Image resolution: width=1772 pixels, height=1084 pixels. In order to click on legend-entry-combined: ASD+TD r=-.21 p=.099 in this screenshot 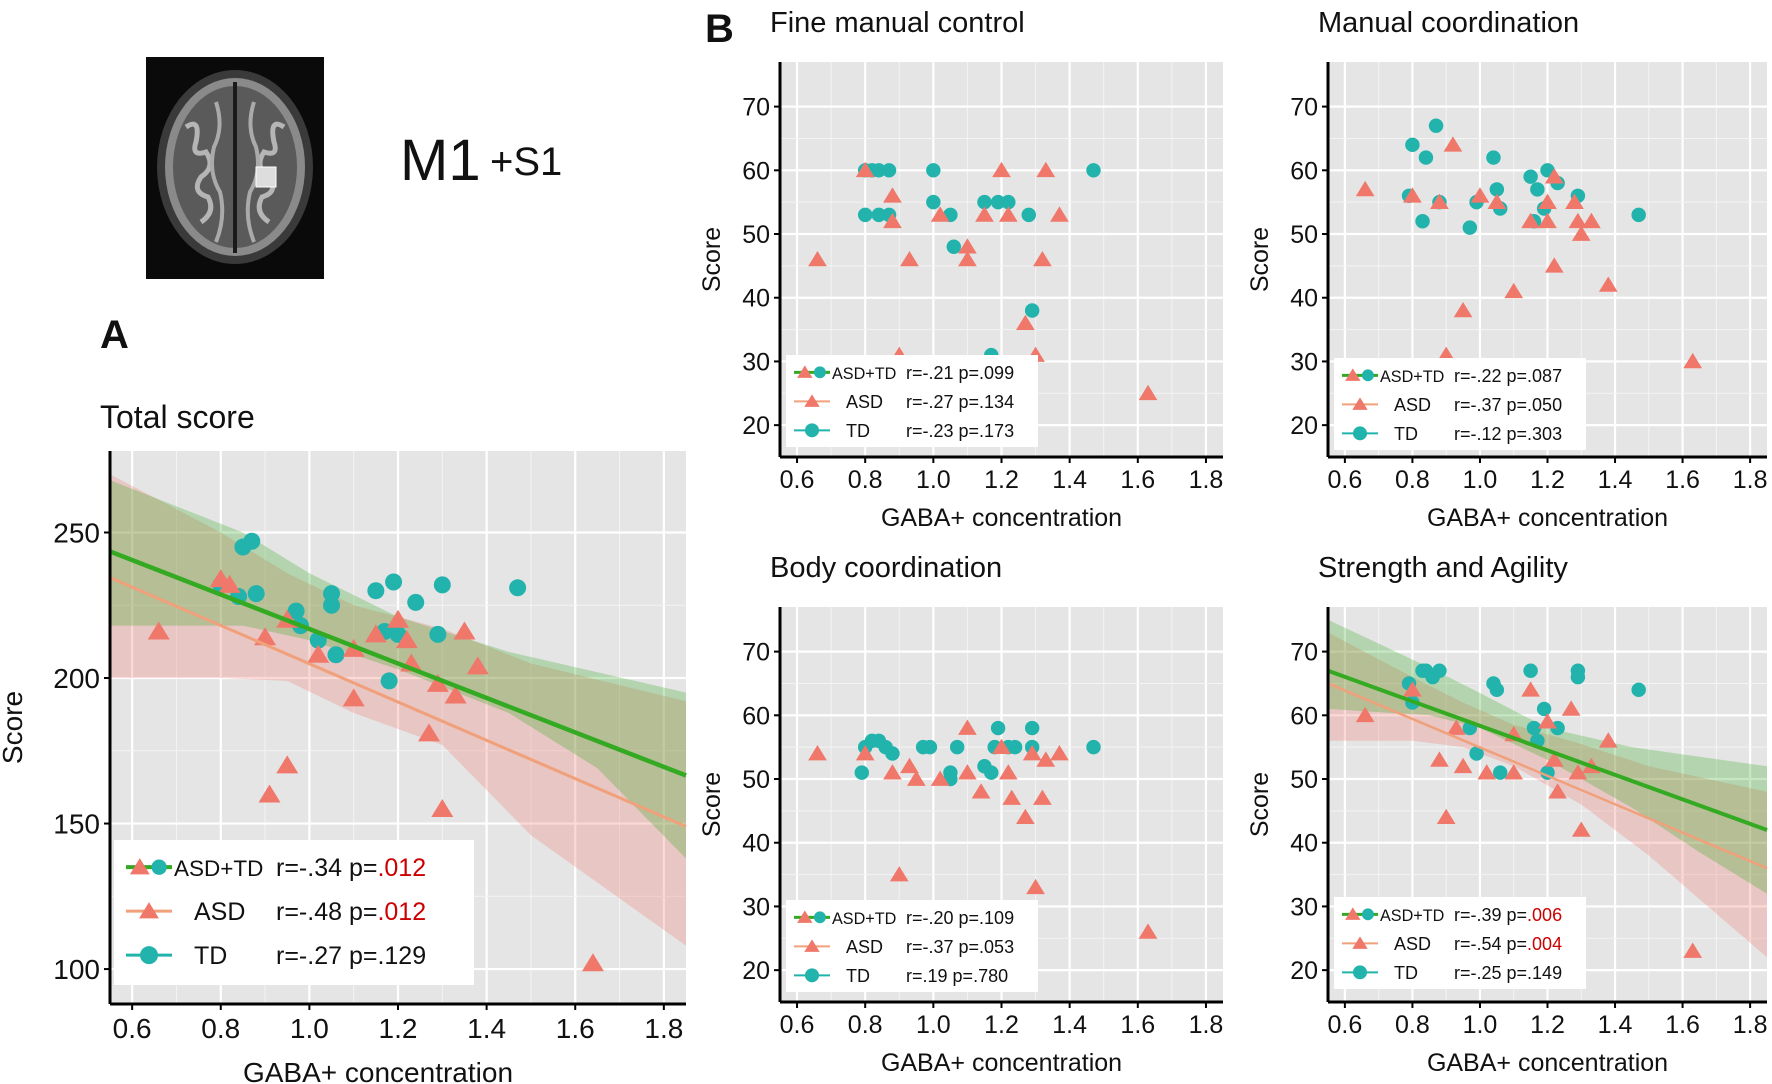, I will do `click(904, 373)`.